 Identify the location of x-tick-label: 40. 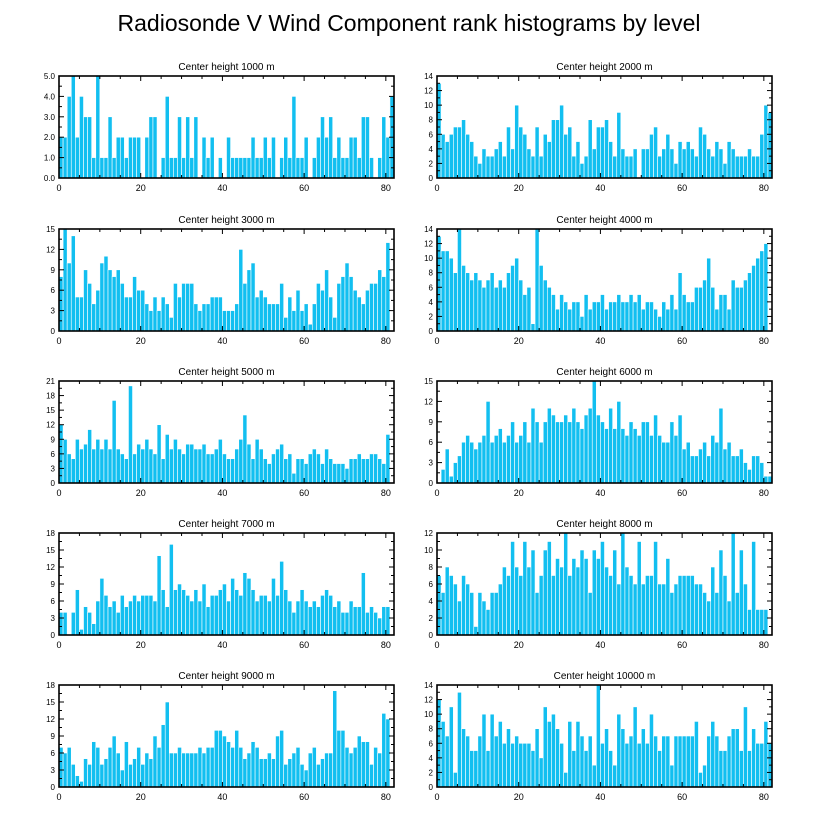
(600, 797).